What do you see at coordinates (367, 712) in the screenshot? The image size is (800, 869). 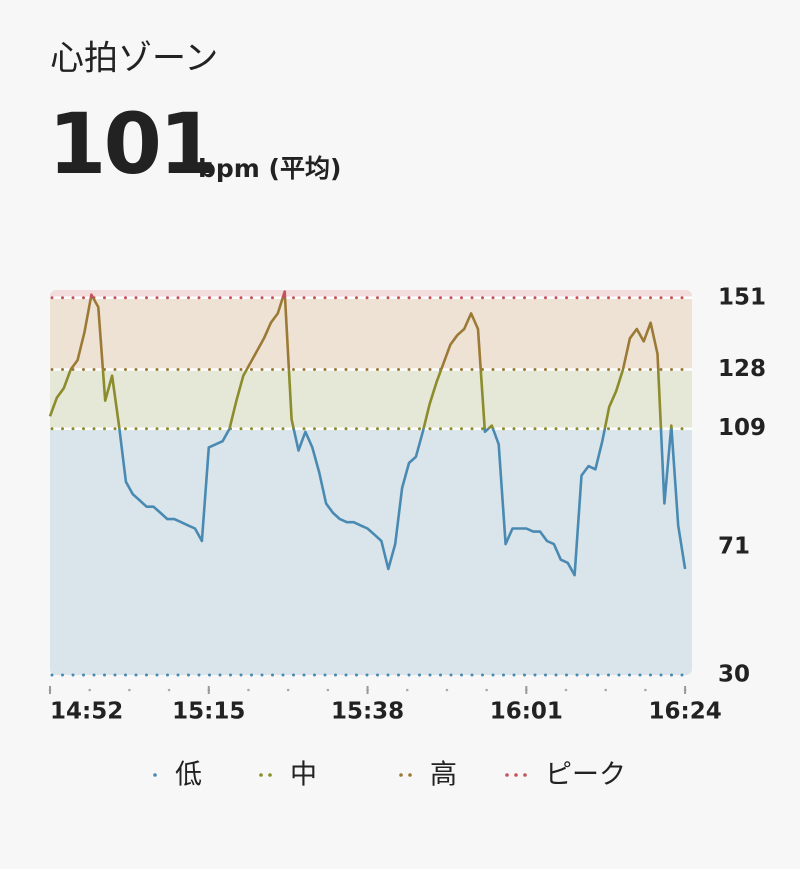 I see `x-tick-label: 15:38` at bounding box center [367, 712].